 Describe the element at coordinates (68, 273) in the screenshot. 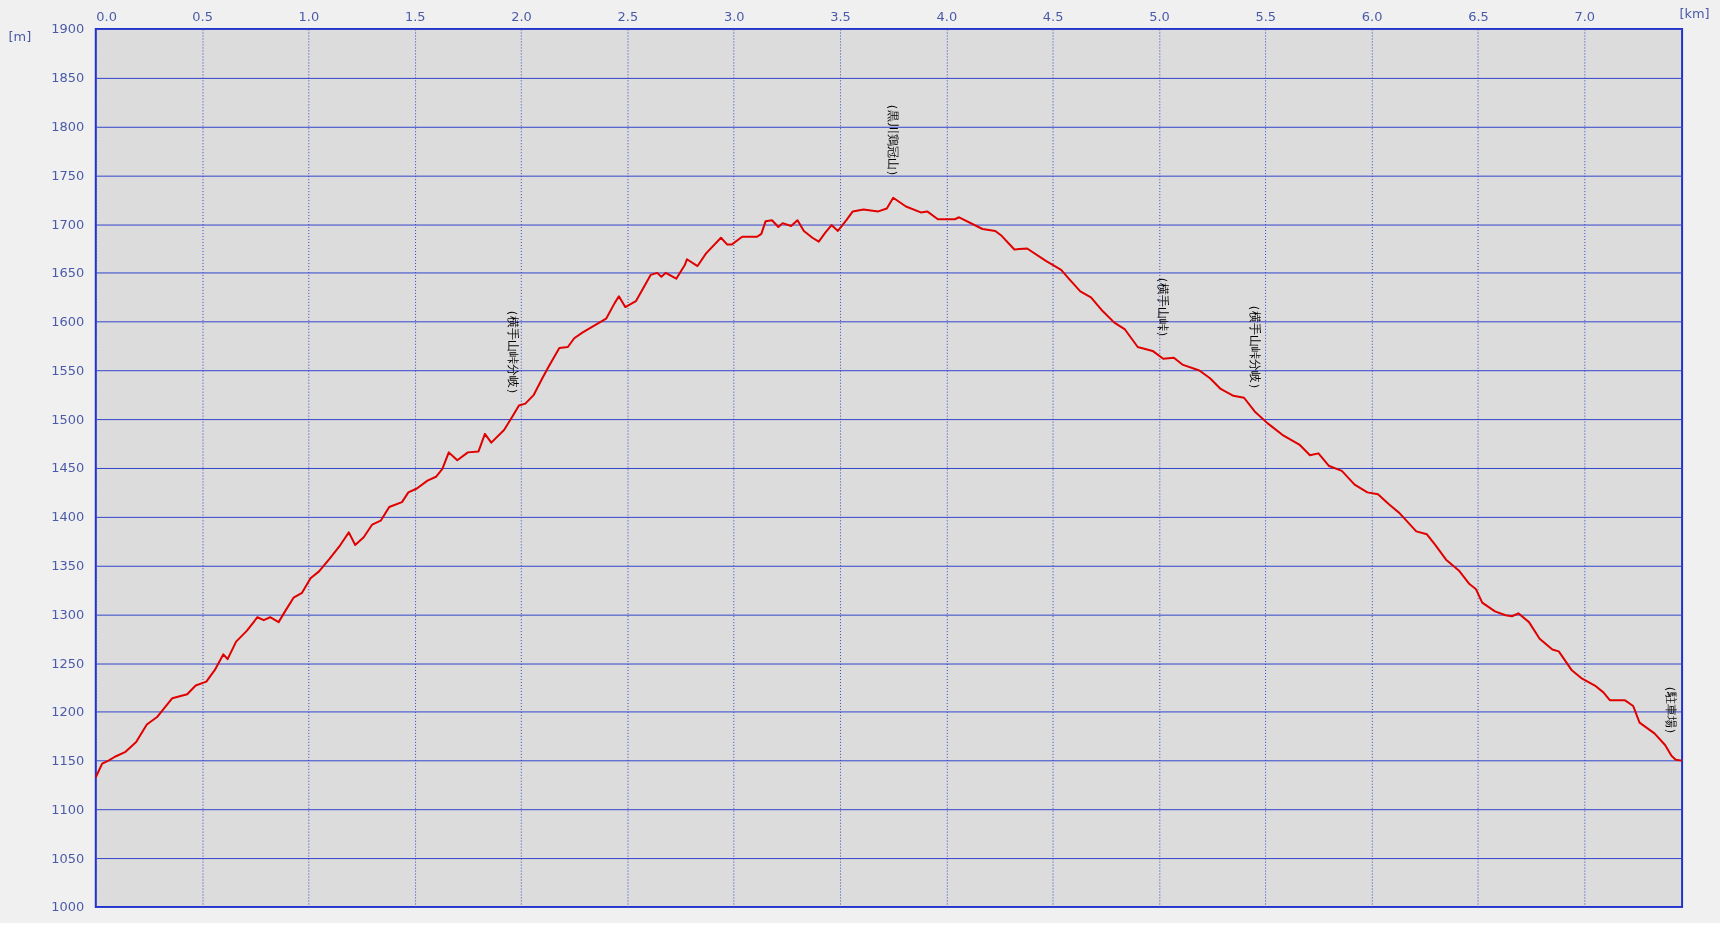

I see `y-tick-label: 1650` at that location.